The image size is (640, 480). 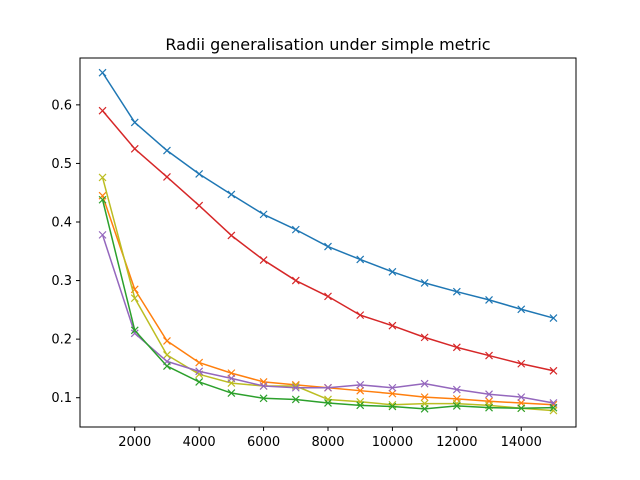 What do you see at coordinates (199, 442) in the screenshot?
I see `x-tick-label: 4000` at bounding box center [199, 442].